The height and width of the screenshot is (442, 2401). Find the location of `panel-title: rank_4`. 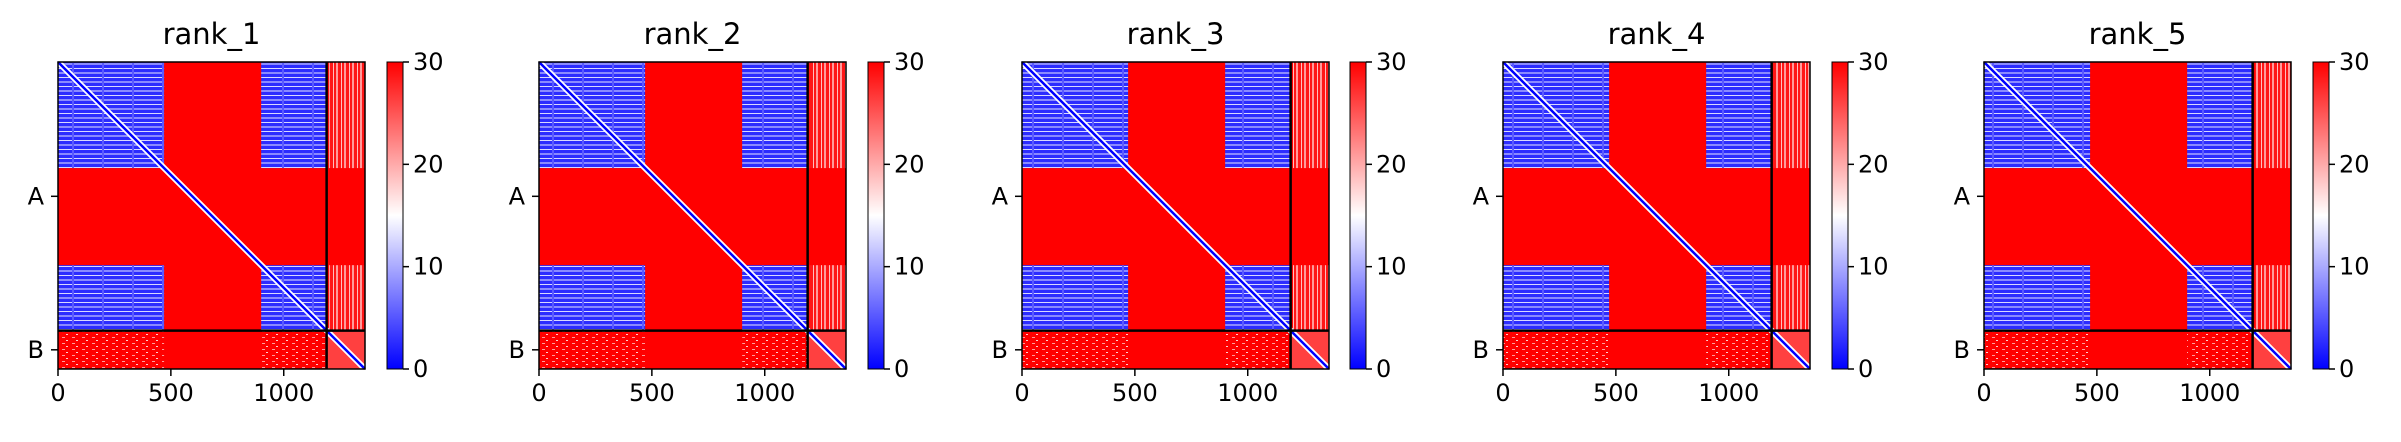

panel-title: rank_4 is located at coordinates (1657, 34).